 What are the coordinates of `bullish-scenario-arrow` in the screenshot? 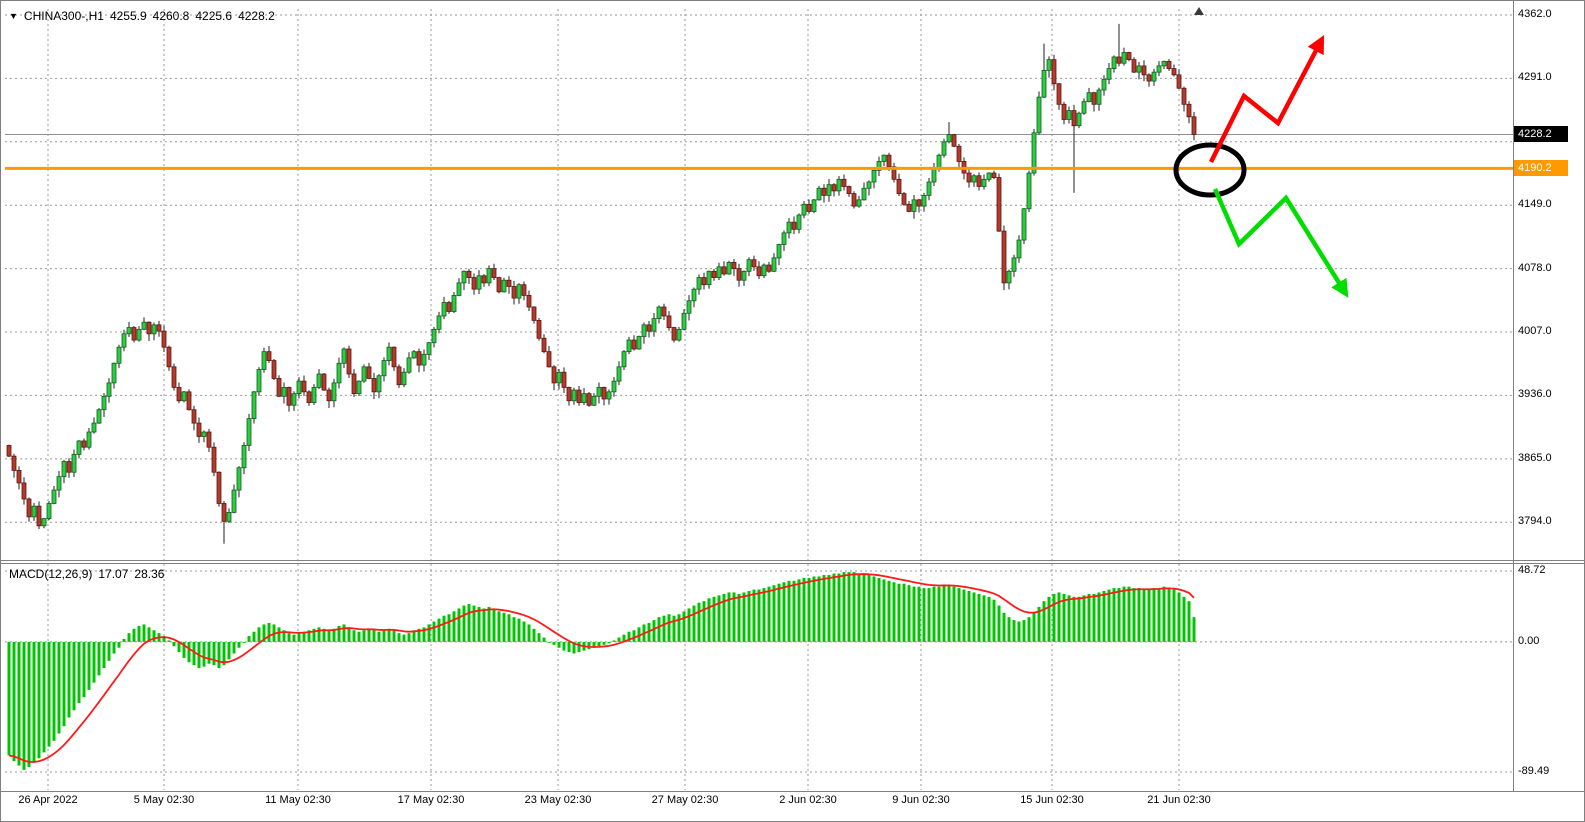 It's located at (1266, 99).